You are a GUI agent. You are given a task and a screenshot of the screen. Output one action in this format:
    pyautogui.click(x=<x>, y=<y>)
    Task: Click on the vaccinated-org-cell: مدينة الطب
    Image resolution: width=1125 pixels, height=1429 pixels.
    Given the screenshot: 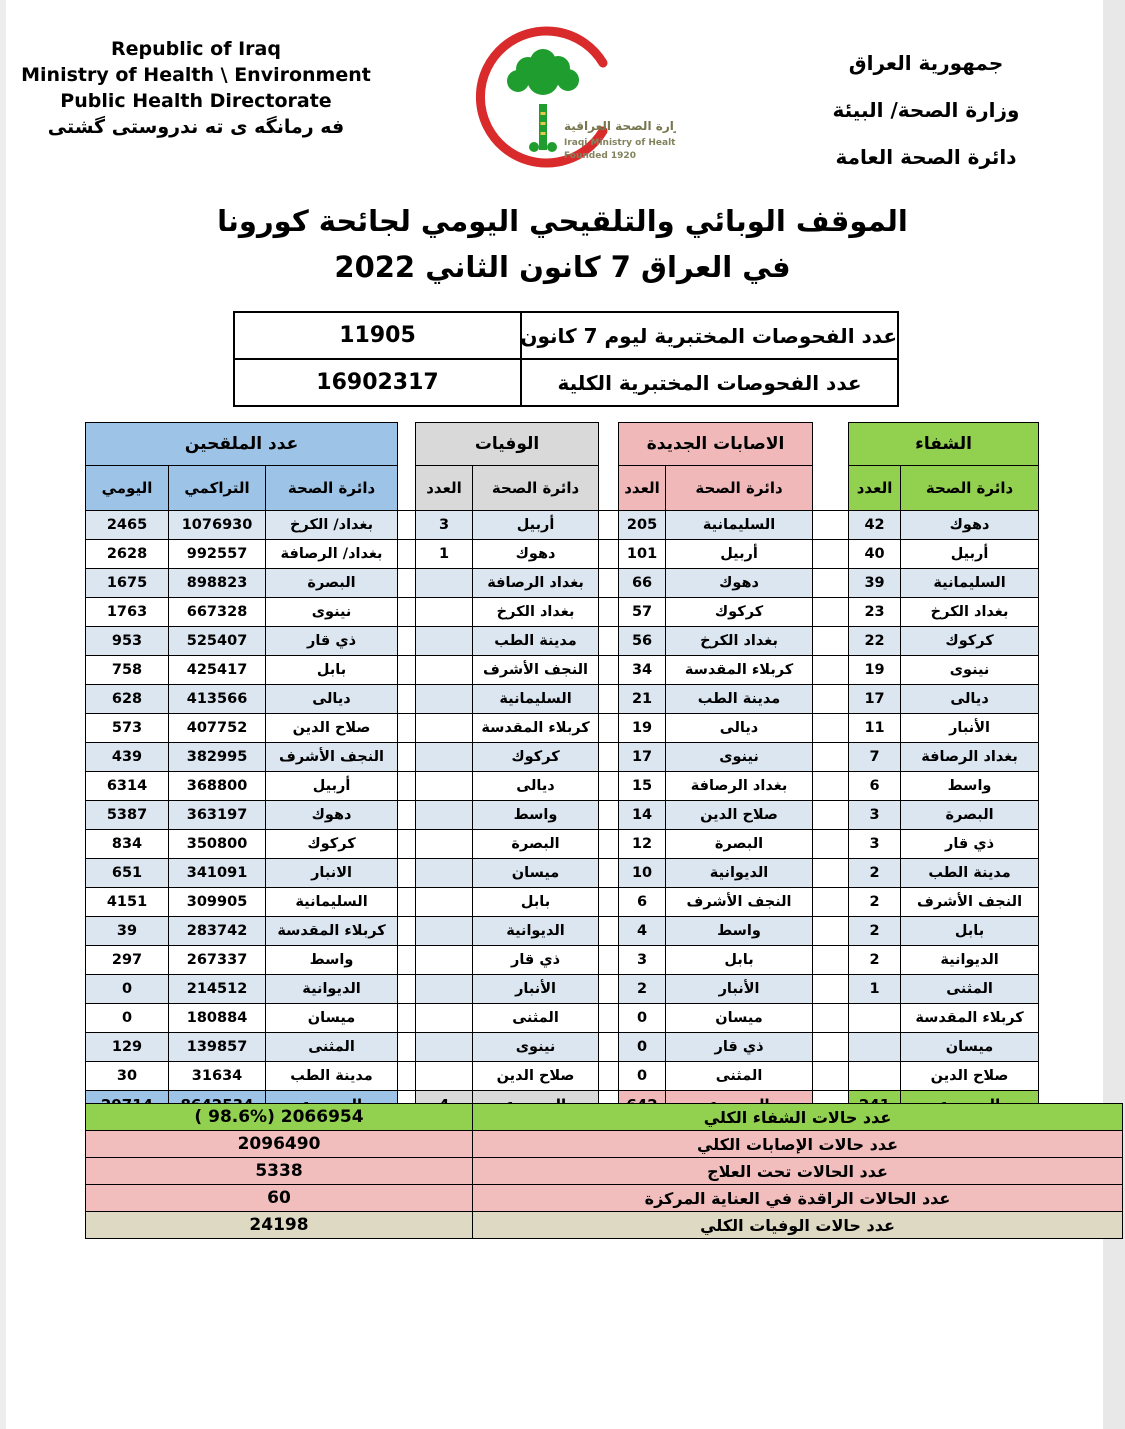 What is the action you would take?
    pyautogui.click(x=332, y=1076)
    